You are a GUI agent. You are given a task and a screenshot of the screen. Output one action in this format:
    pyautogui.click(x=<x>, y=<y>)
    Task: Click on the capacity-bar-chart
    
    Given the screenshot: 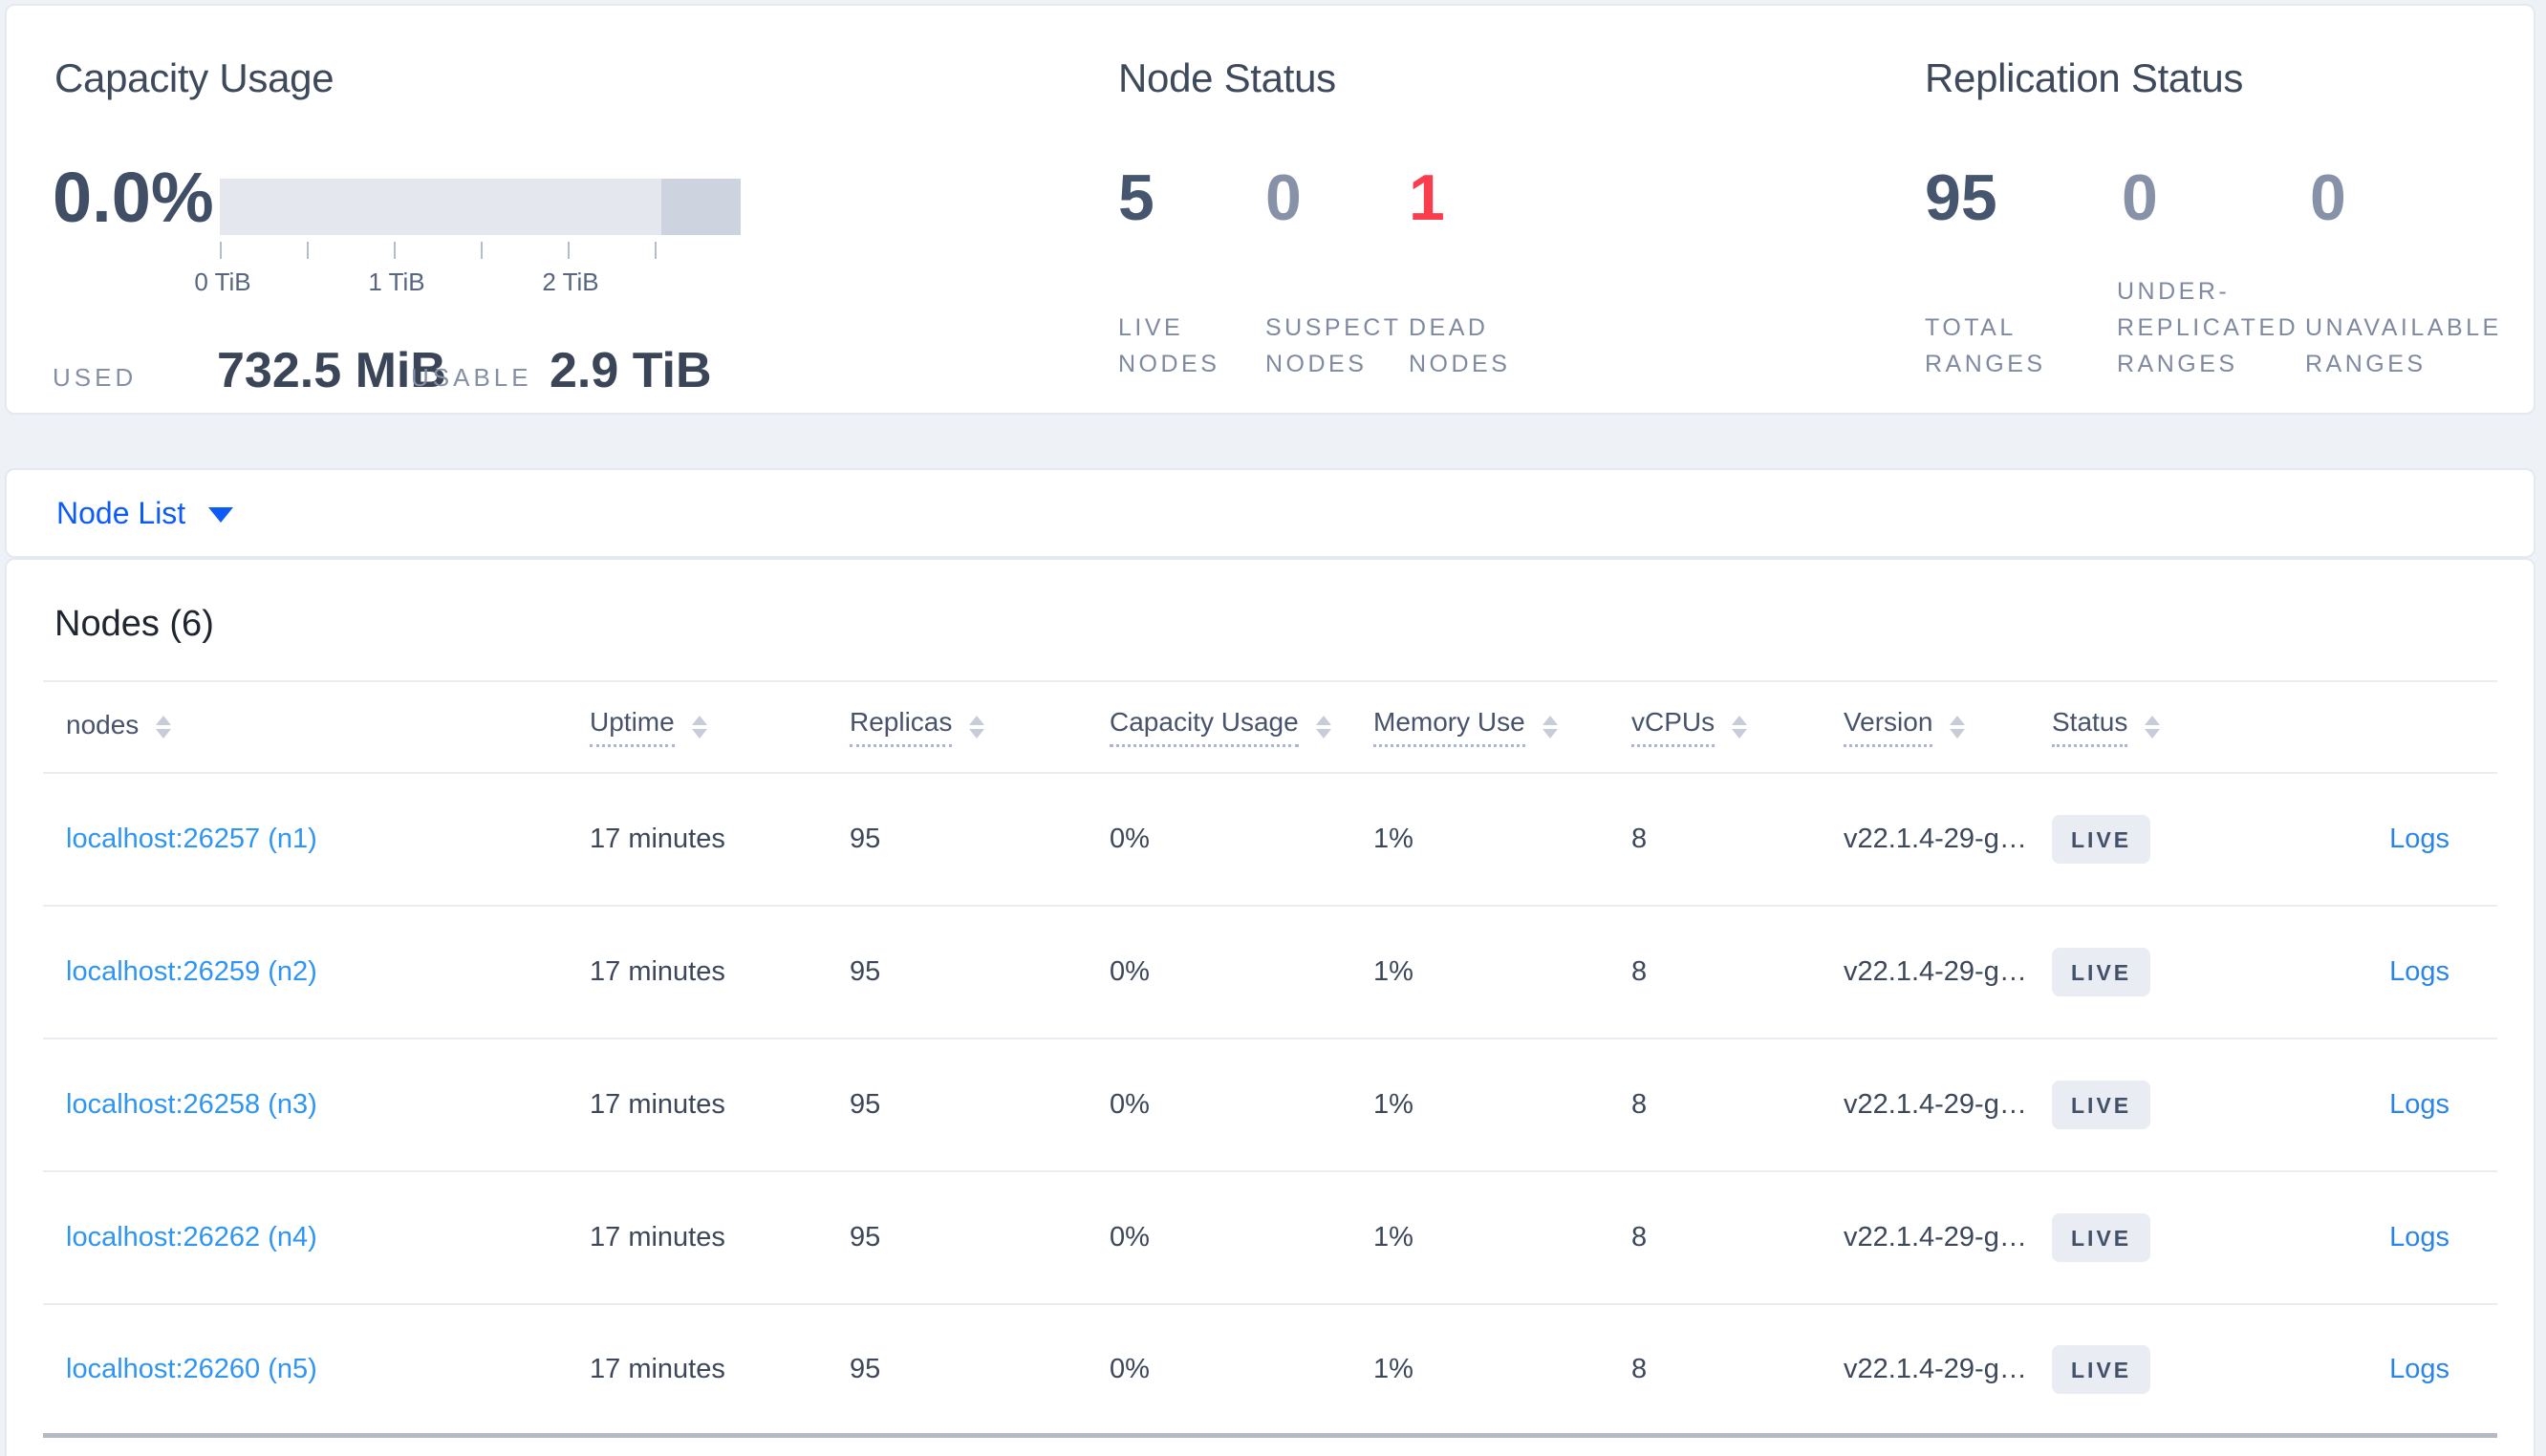 What is the action you would take?
    pyautogui.click(x=480, y=207)
    